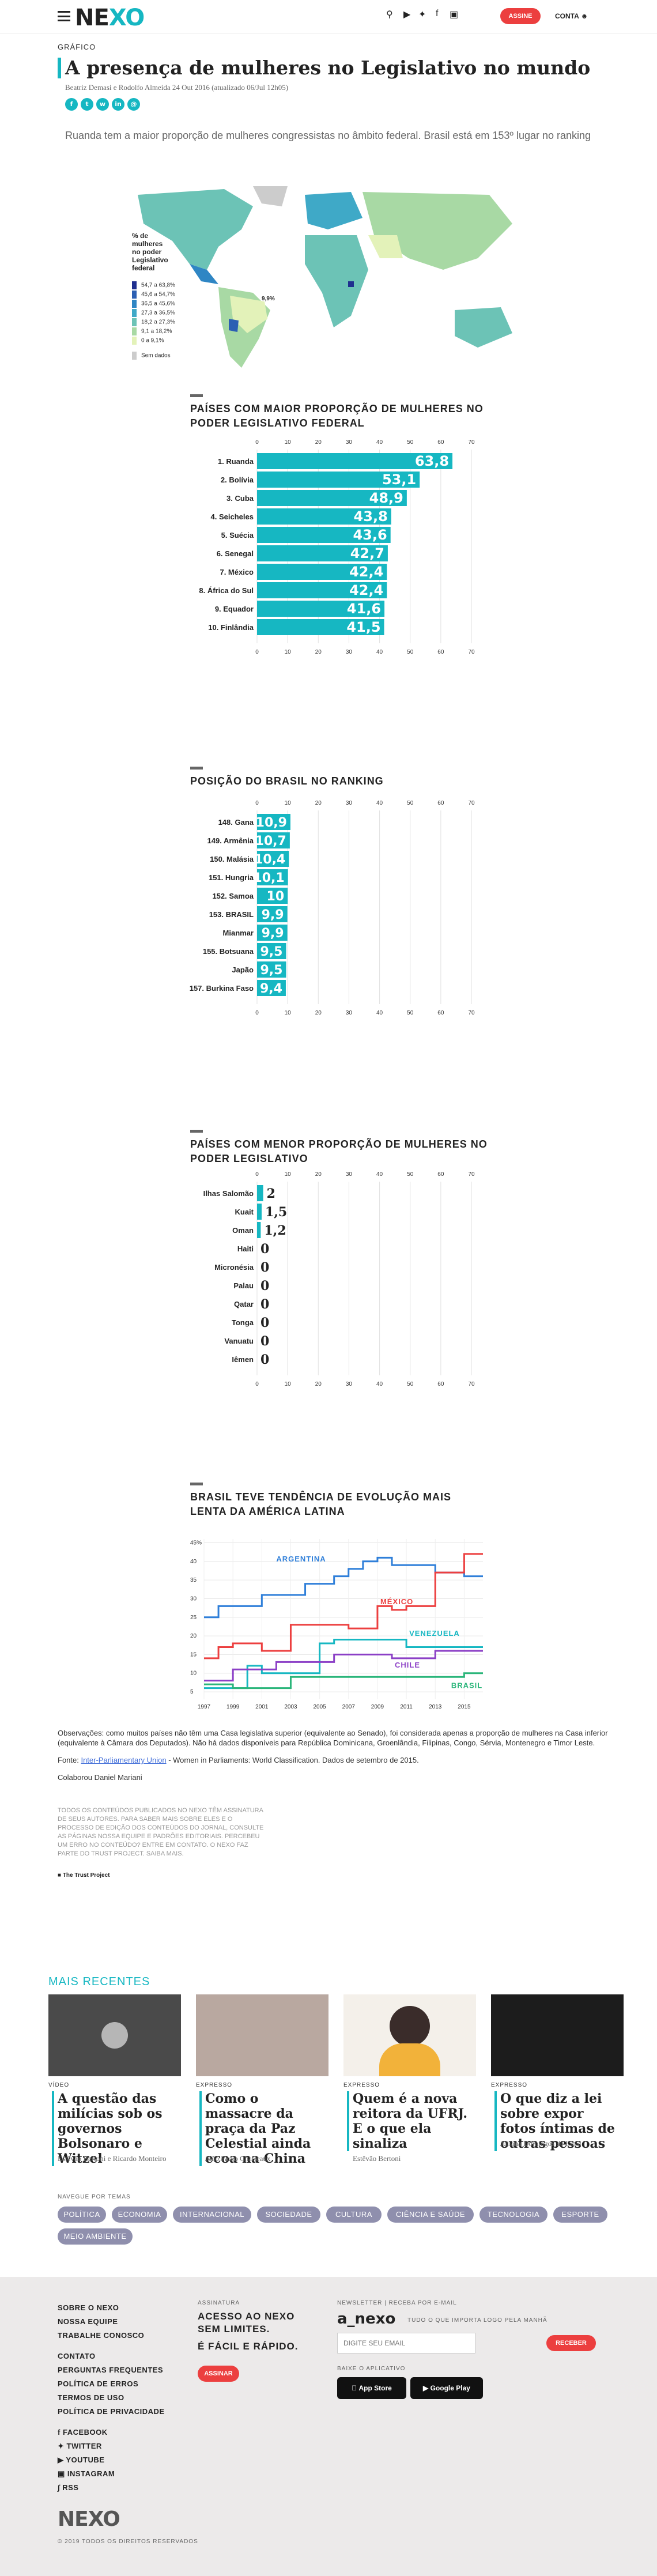  What do you see at coordinates (196, 768) in the screenshot?
I see `chart2-marker` at bounding box center [196, 768].